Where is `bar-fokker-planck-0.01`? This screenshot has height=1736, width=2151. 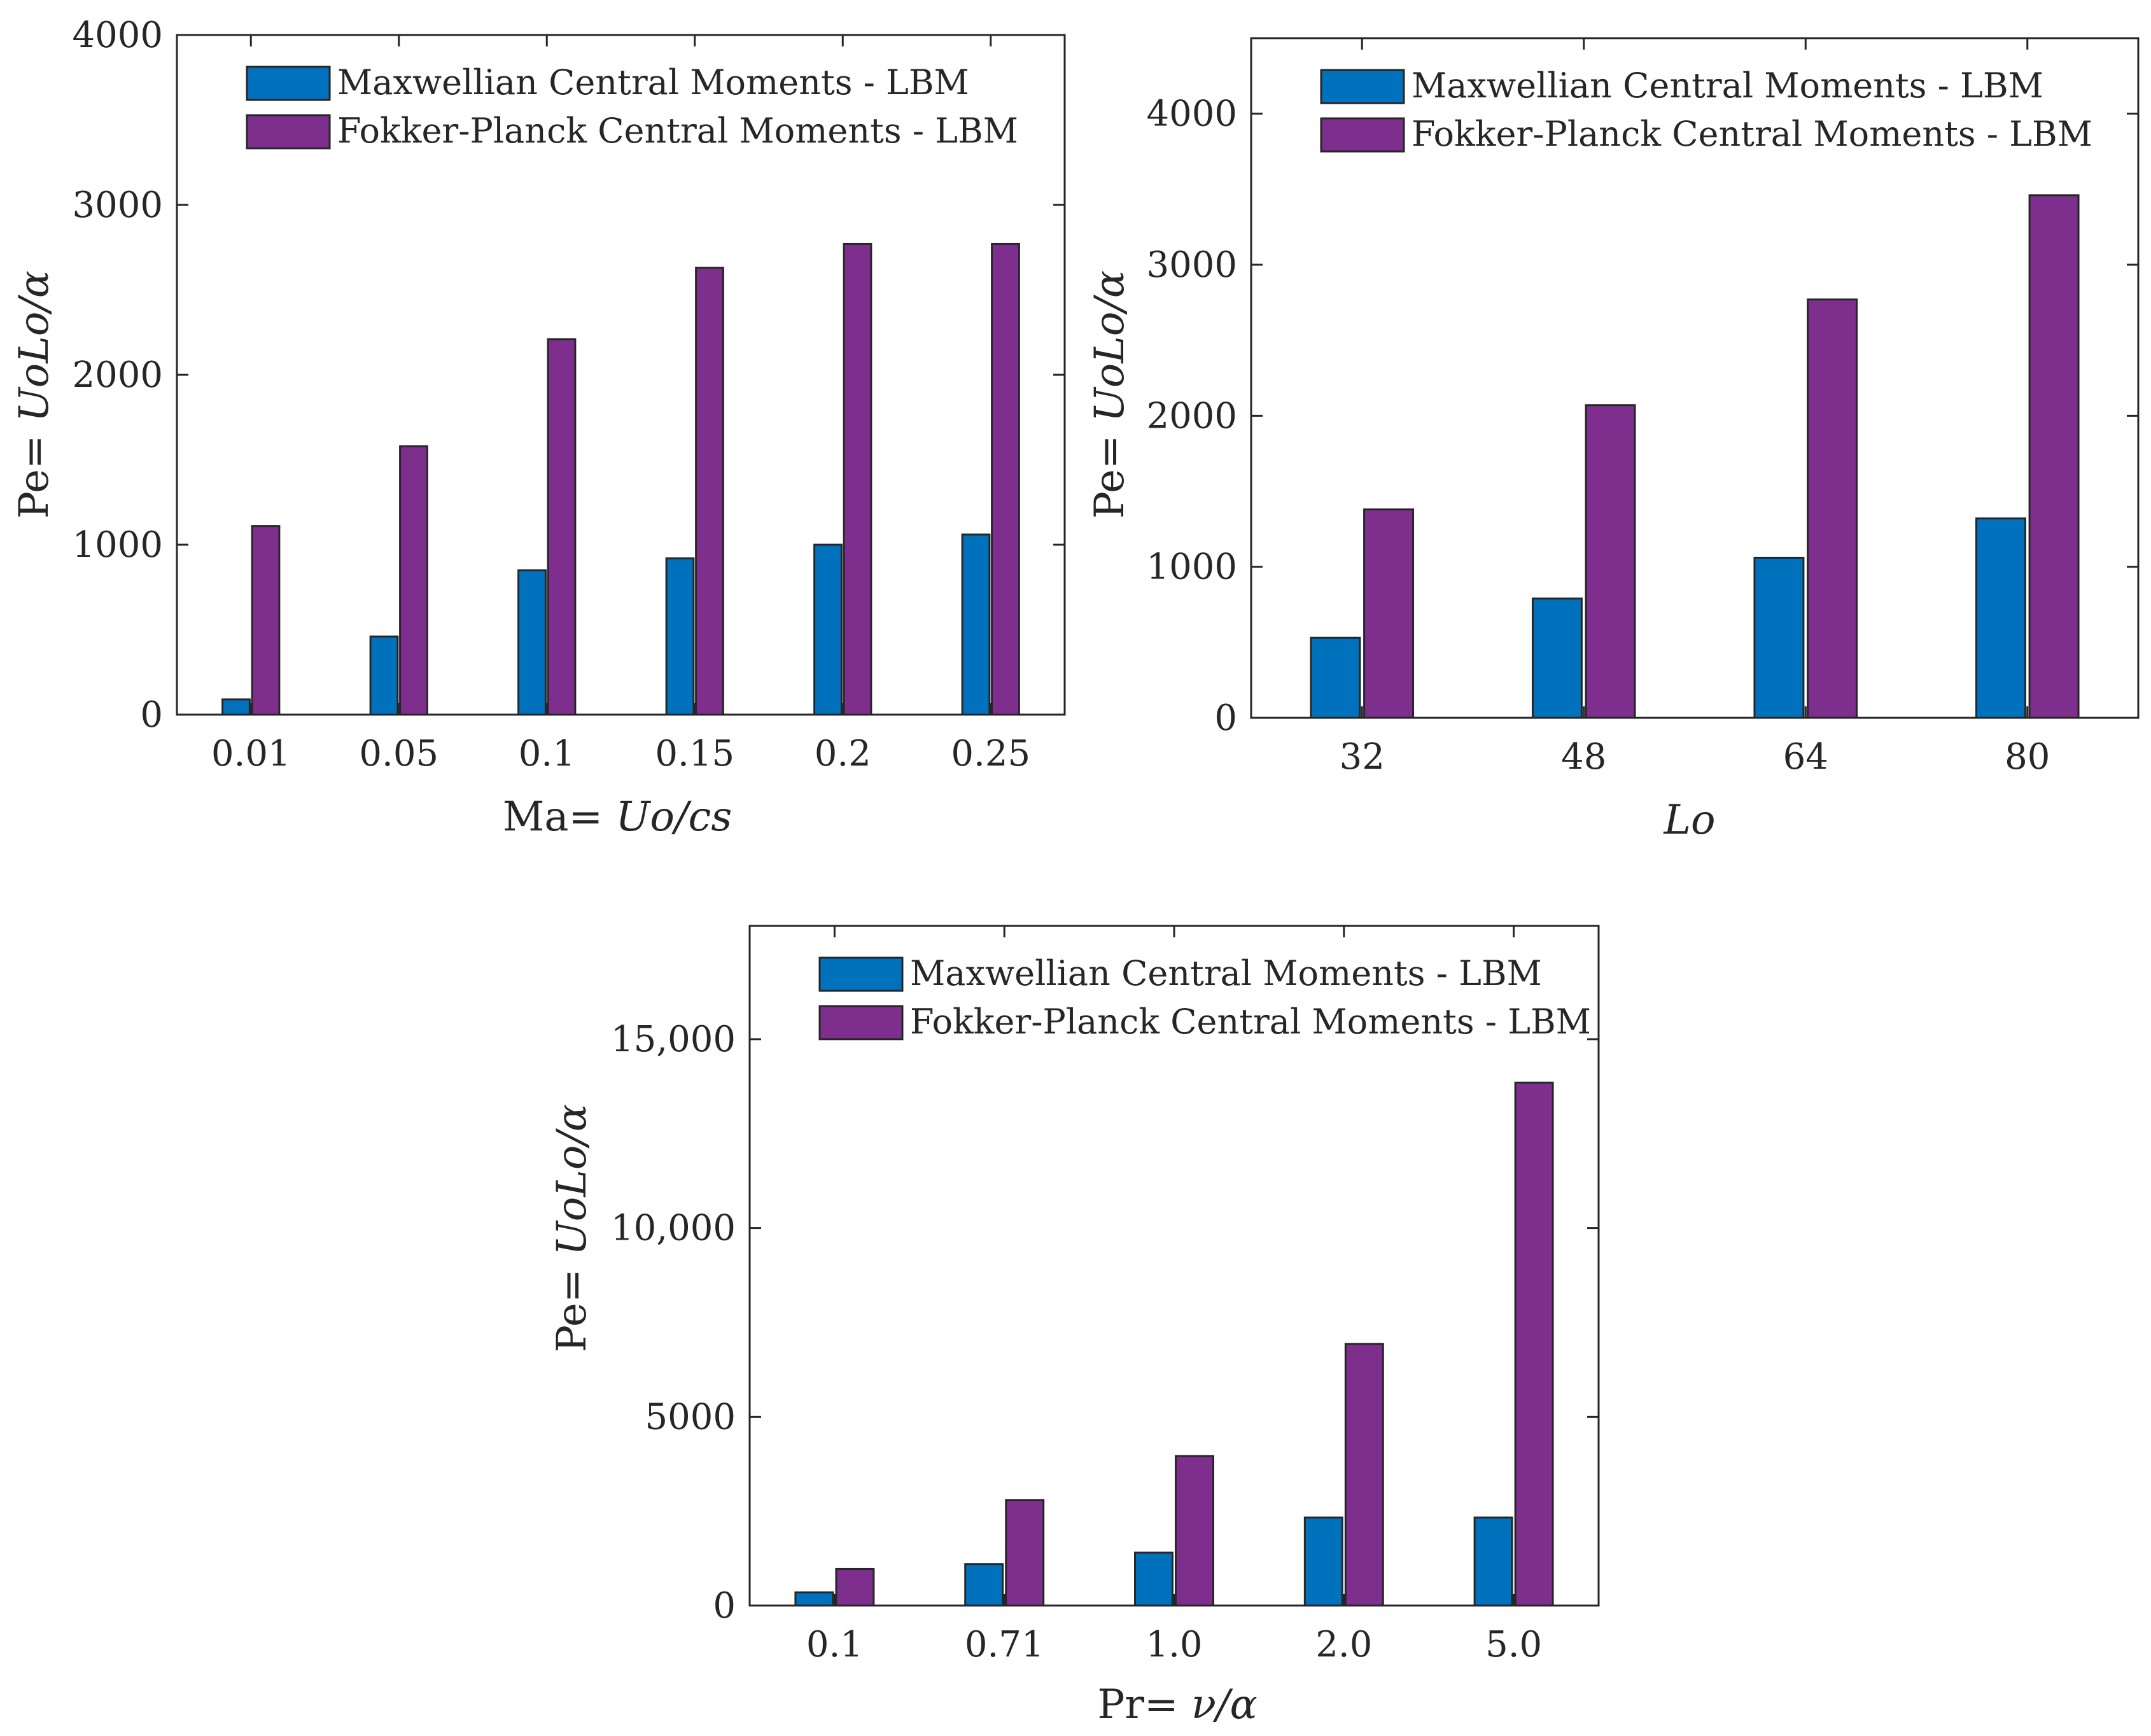 bar-fokker-planck-0.01 is located at coordinates (266, 620).